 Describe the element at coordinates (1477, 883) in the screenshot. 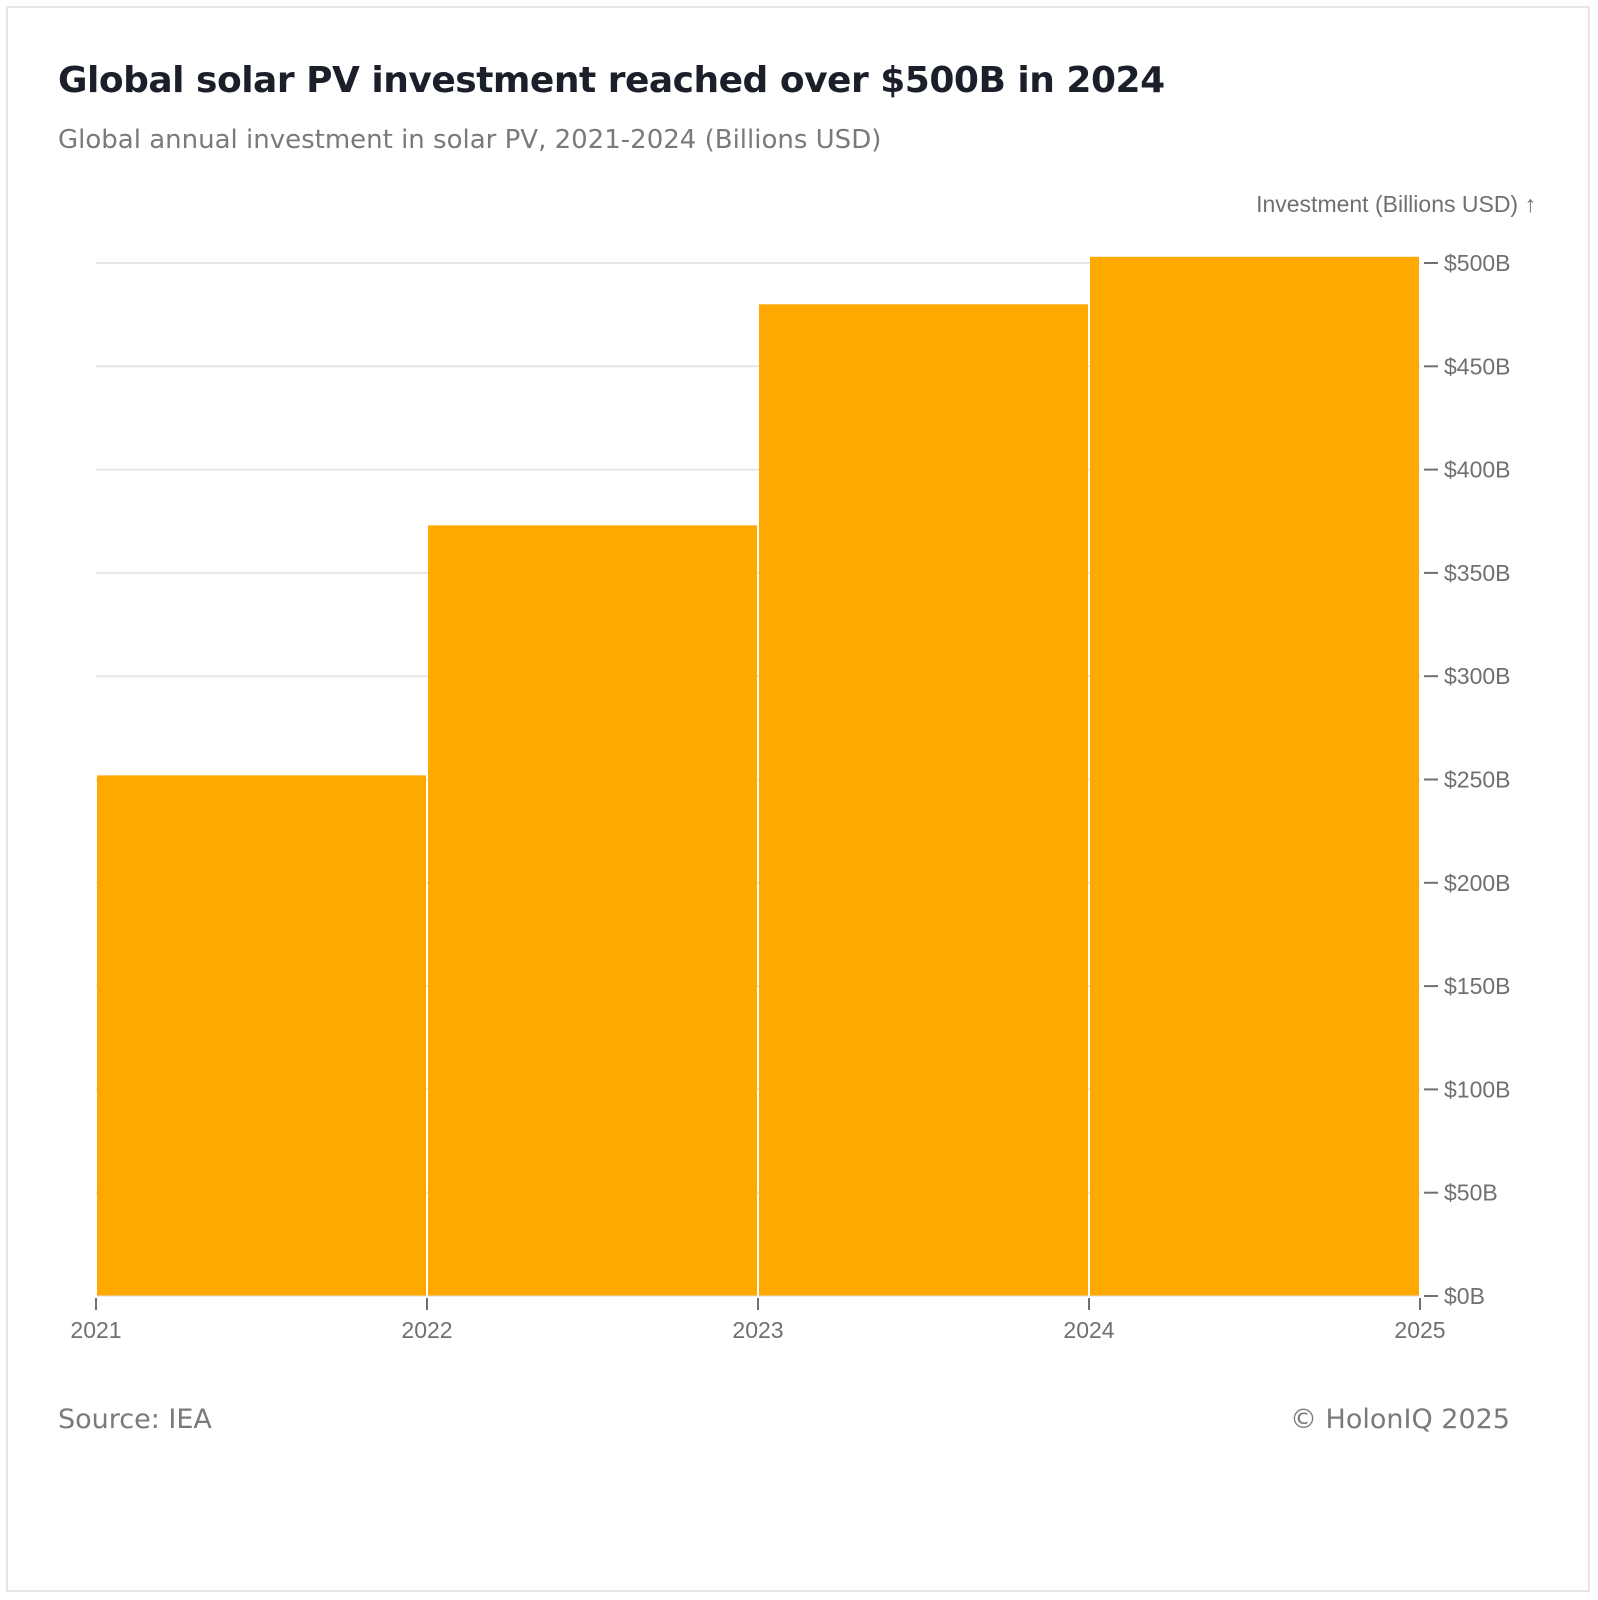

I see `y-tick-label: $200B` at that location.